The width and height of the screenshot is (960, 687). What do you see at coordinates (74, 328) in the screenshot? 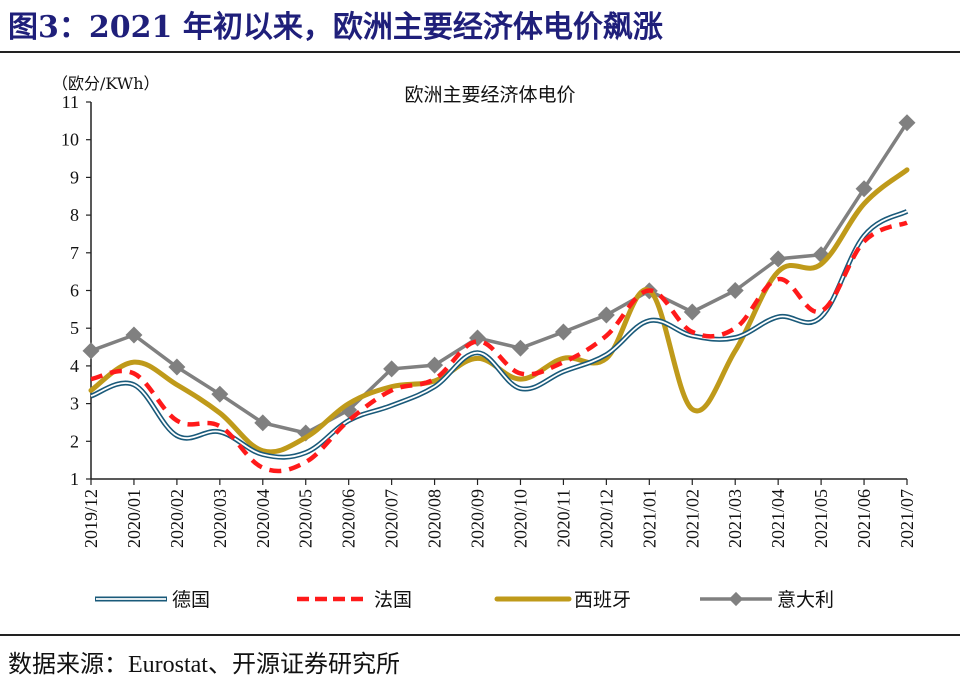
I see `y-tick-label: 5` at bounding box center [74, 328].